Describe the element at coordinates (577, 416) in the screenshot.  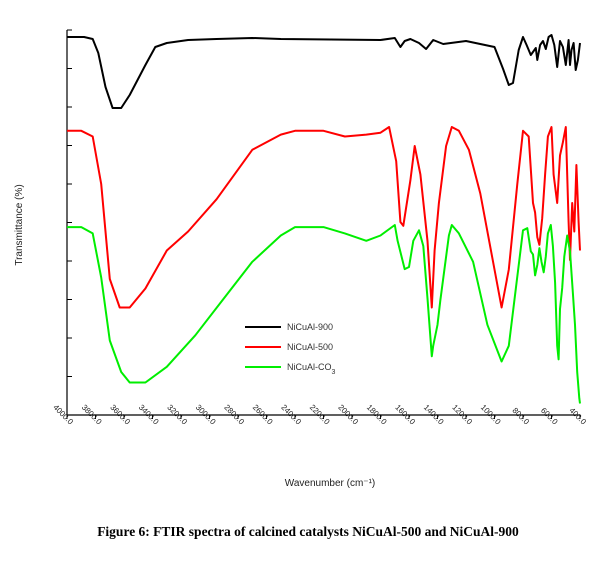
I see `x-tick-label: 400.0` at that location.